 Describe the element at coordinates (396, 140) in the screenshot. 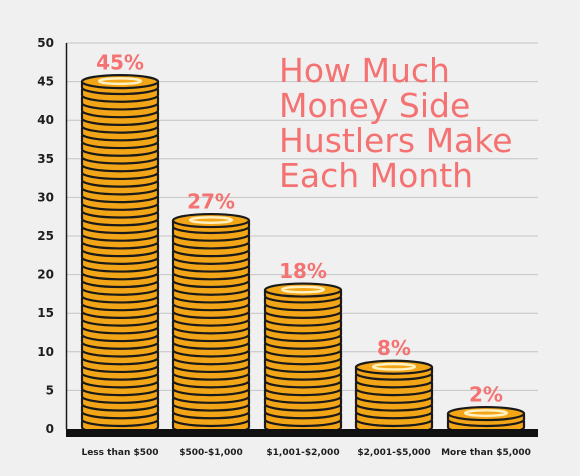

I see `chart-title-line: Hustlers Make` at that location.